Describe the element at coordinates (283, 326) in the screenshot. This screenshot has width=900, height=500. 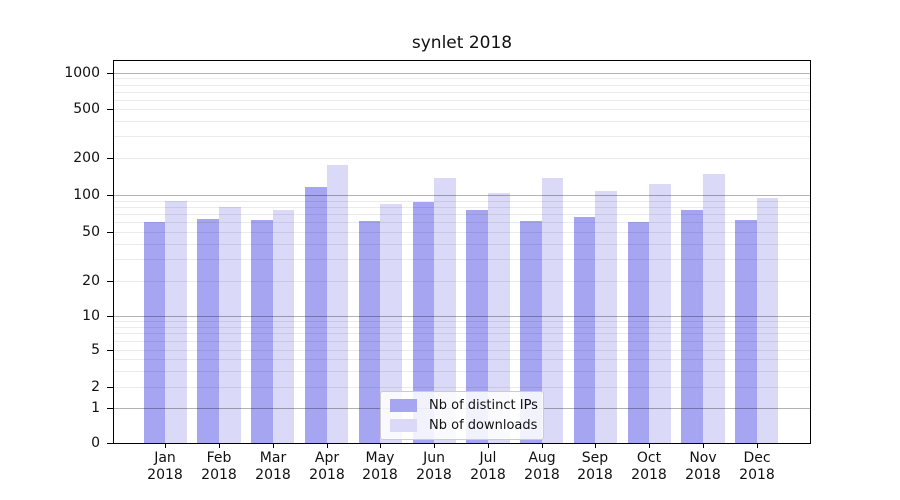
I see `bar-downloads-mar` at that location.